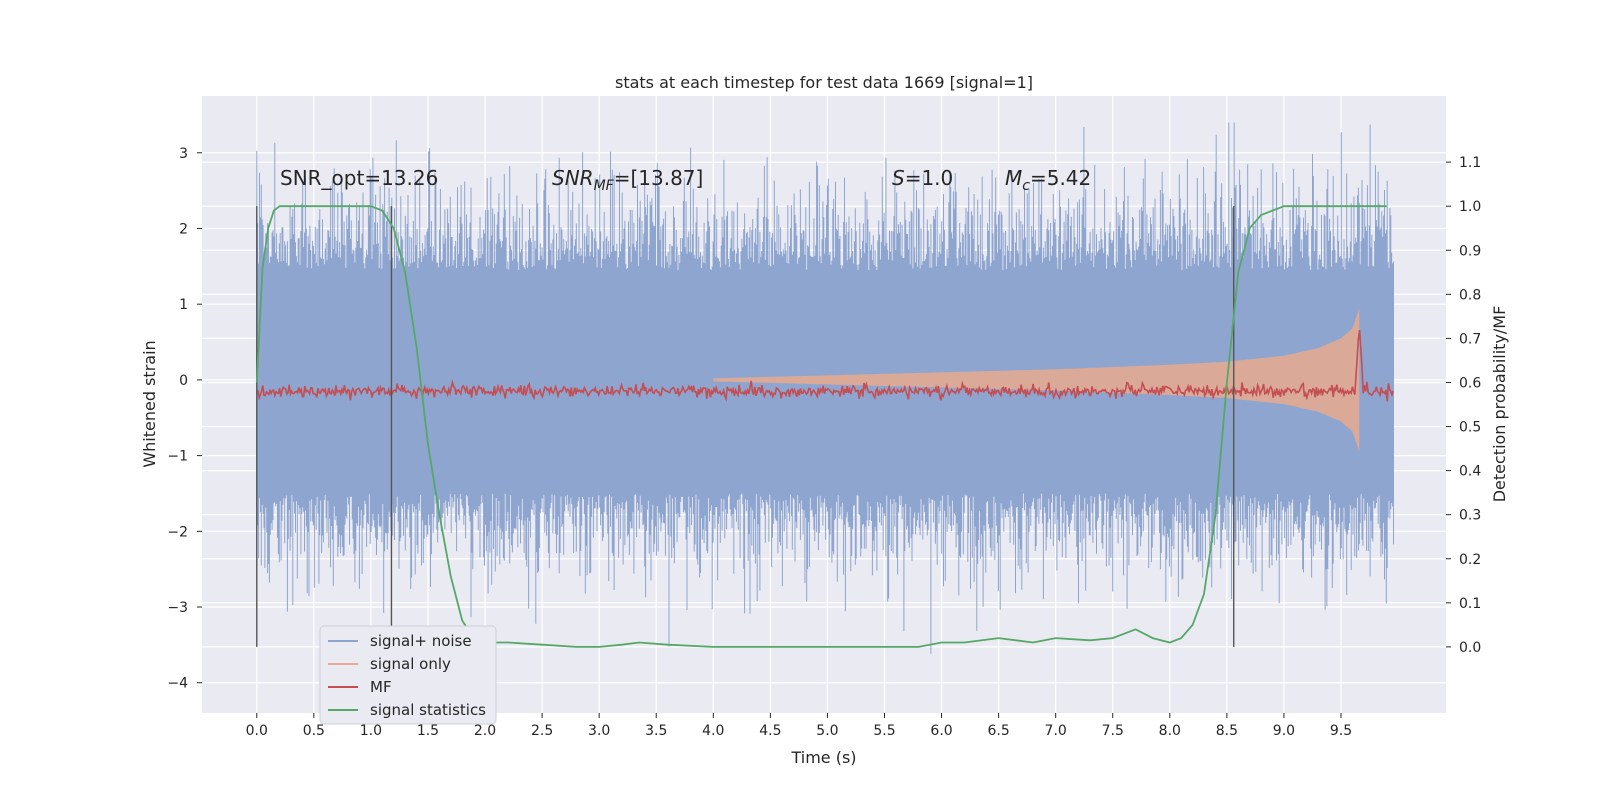 This screenshot has height=800, width=1600. What do you see at coordinates (1470, 295) in the screenshot?
I see `right-tick-label: 0.8` at bounding box center [1470, 295].